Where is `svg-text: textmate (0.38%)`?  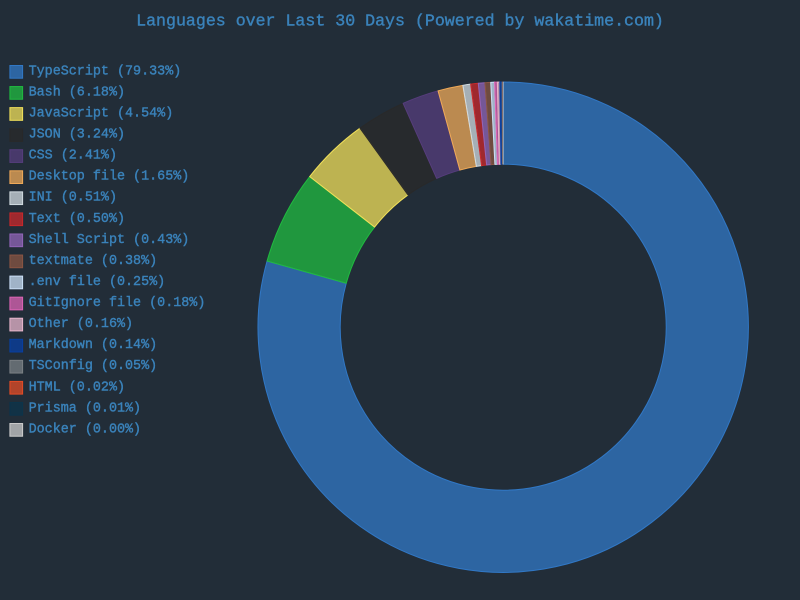 svg-text: textmate (0.38%) is located at coordinates (93, 261).